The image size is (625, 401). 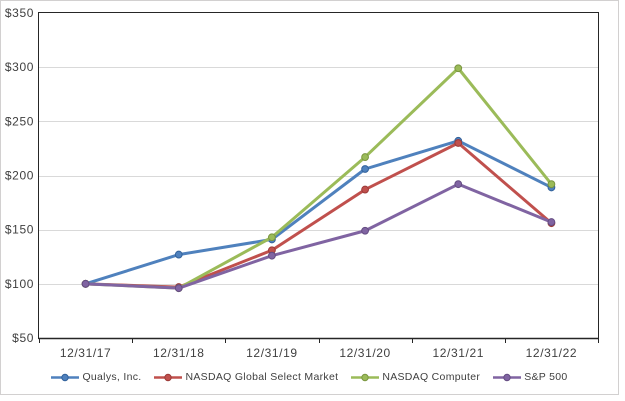 I want to click on legend-item-nasdaq-computer: NASDAQ Computer, so click(x=415, y=377).